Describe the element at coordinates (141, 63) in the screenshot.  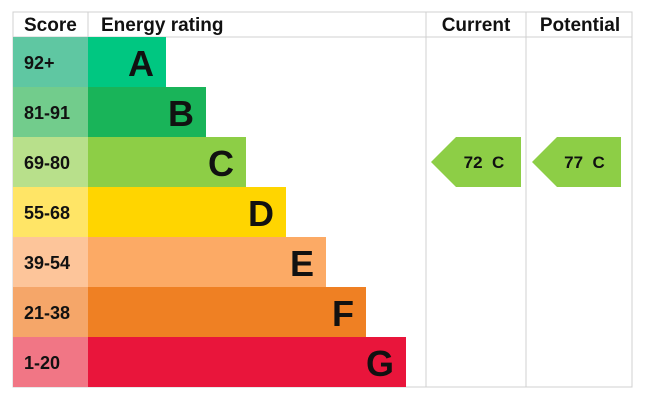
I see `band-letter: A` at that location.